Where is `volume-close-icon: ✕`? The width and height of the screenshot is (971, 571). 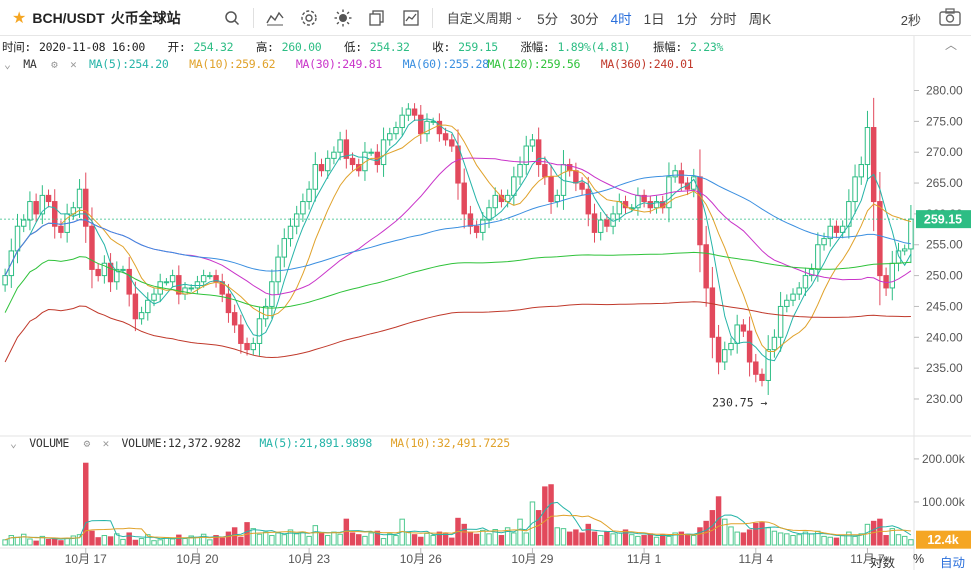
volume-close-icon: ✕ is located at coordinates (106, 443).